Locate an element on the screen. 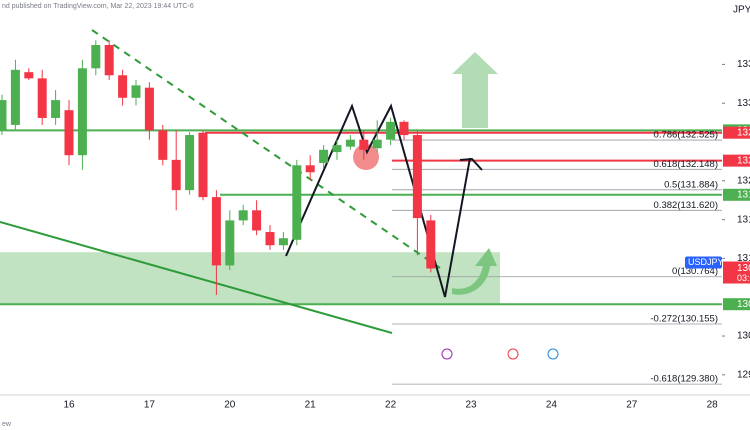 The image size is (750, 430). fib-label: -0.272(130.155) is located at coordinates (684, 319).